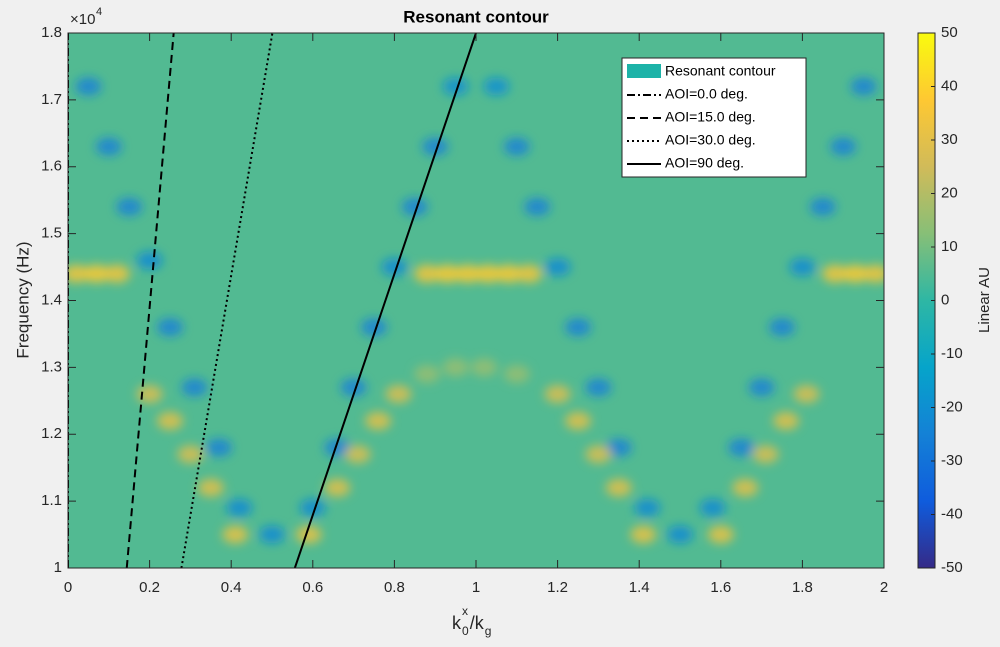 This screenshot has width=1000, height=647. What do you see at coordinates (949, 139) in the screenshot?
I see `colorbar-tick-label: 30` at bounding box center [949, 139].